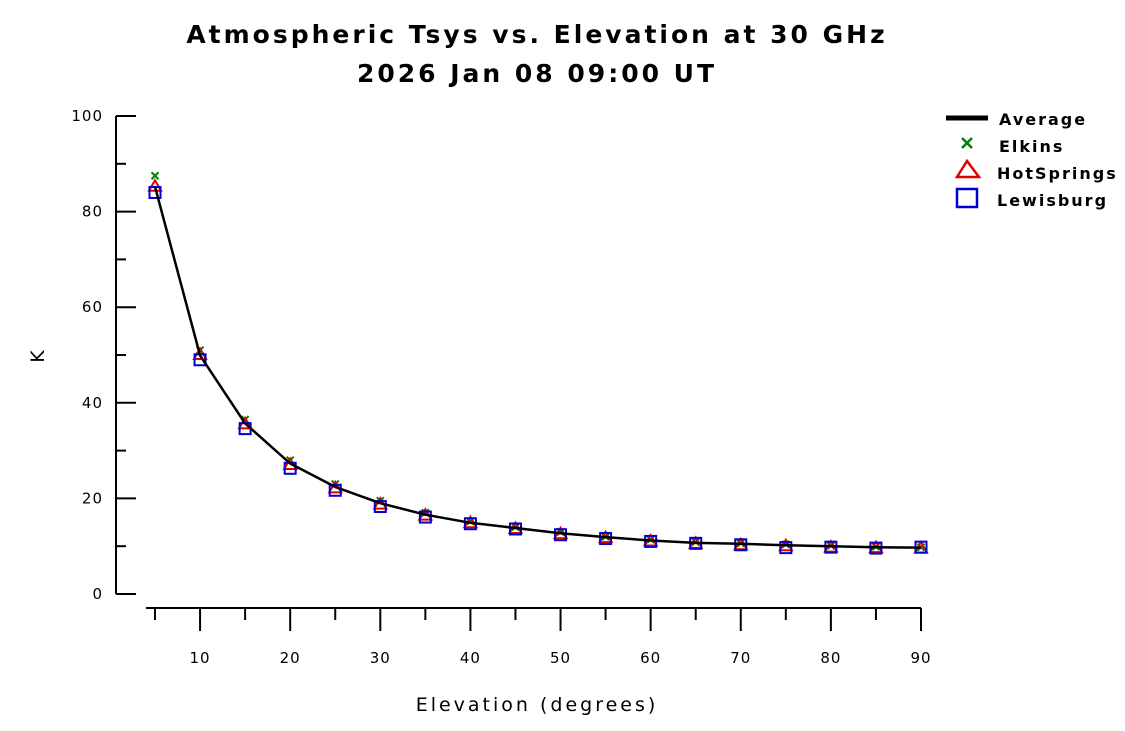  I want to click on x-tick-label: 10, so click(200, 658).